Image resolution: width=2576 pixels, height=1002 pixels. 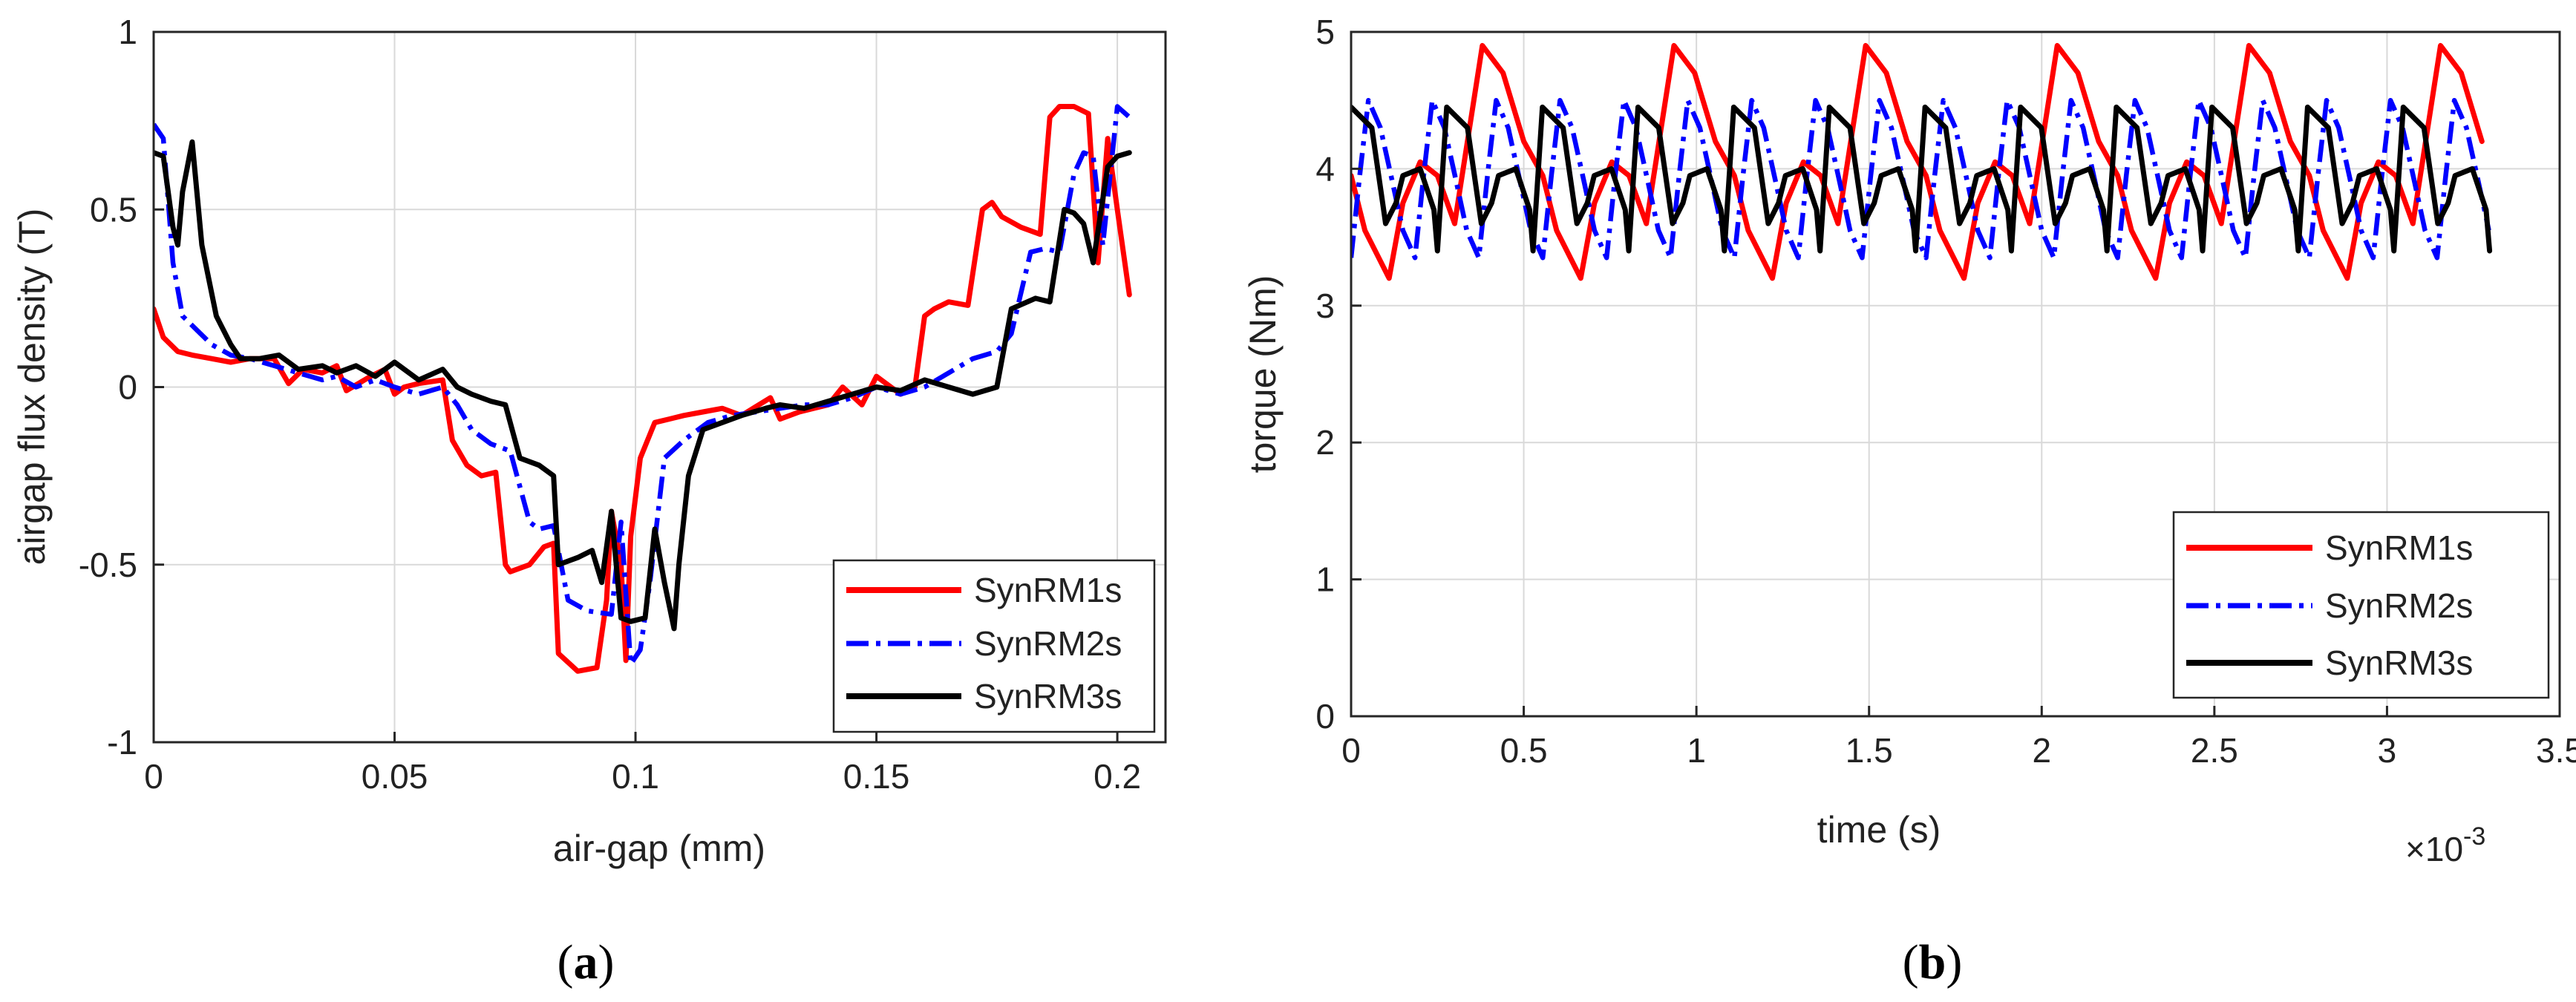 I want to click on chart-b-legend-label-synrm2s: SynRM2s, so click(x=2399, y=606).